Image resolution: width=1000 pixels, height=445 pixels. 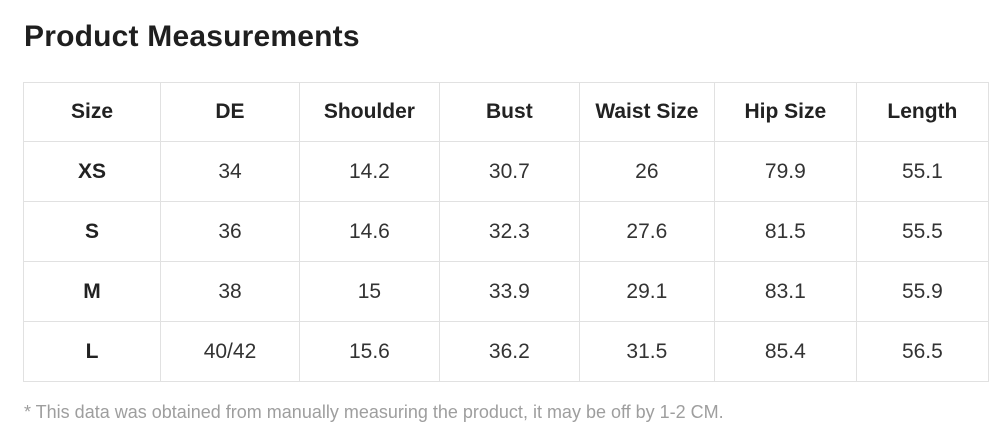 I want to click on table-cell: 14.6, so click(x=369, y=231).